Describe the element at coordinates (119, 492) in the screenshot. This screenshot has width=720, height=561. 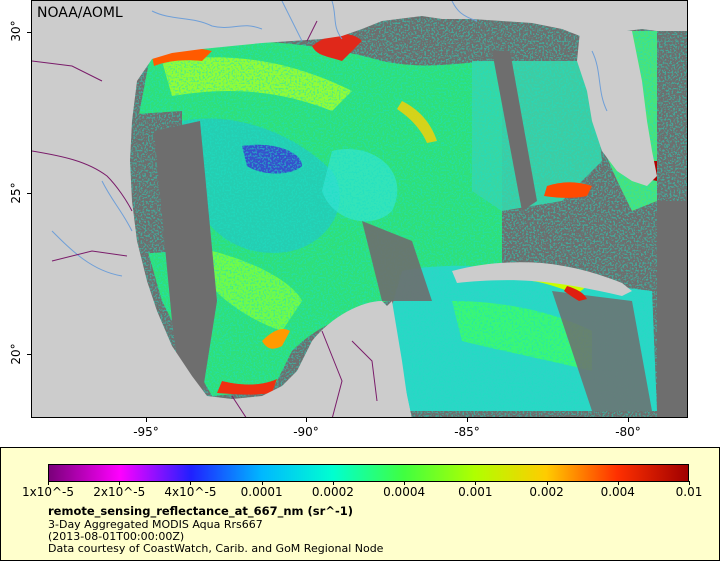
I see `colorbar-tick-label: 2x10^-5` at that location.